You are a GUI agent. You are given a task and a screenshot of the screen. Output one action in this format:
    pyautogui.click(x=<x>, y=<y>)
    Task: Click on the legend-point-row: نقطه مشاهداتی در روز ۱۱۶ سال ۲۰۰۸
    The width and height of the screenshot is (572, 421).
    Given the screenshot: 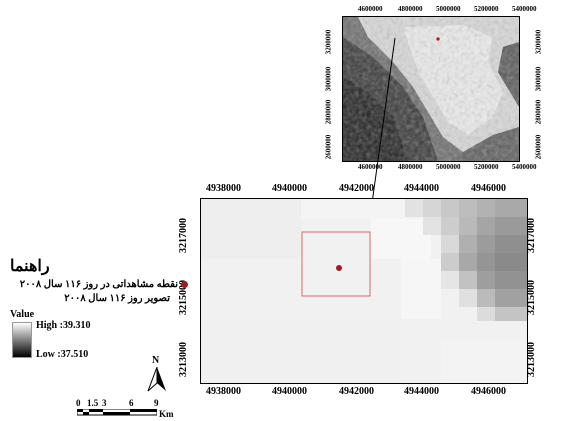 What is the action you would take?
    pyautogui.click(x=99, y=285)
    